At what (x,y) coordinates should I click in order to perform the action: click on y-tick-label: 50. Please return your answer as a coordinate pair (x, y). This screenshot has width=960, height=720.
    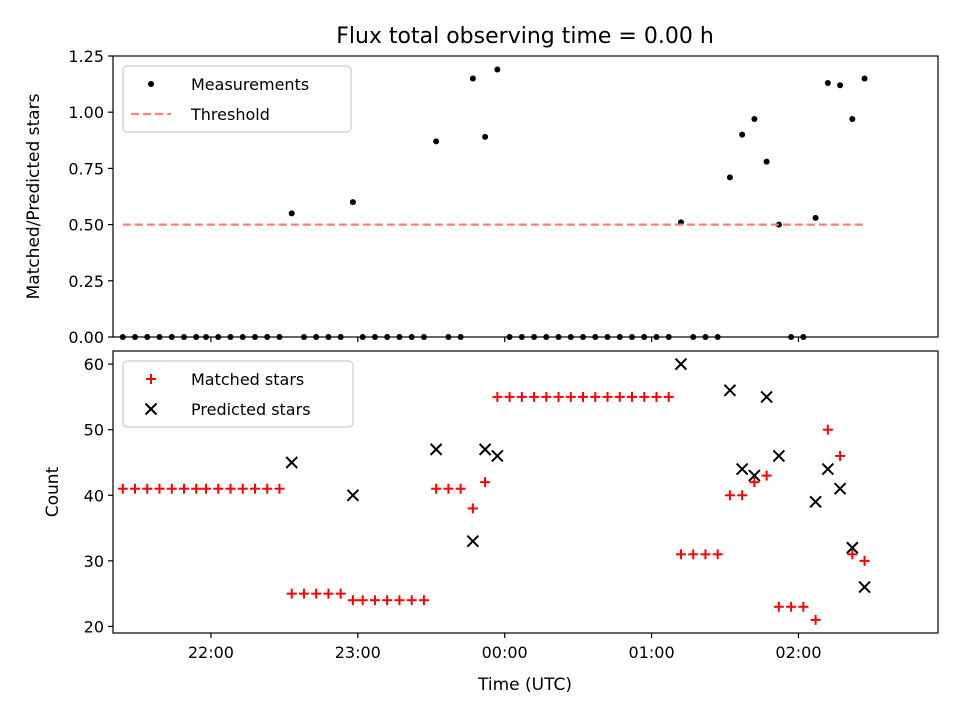
    Looking at the image, I should click on (94, 430).